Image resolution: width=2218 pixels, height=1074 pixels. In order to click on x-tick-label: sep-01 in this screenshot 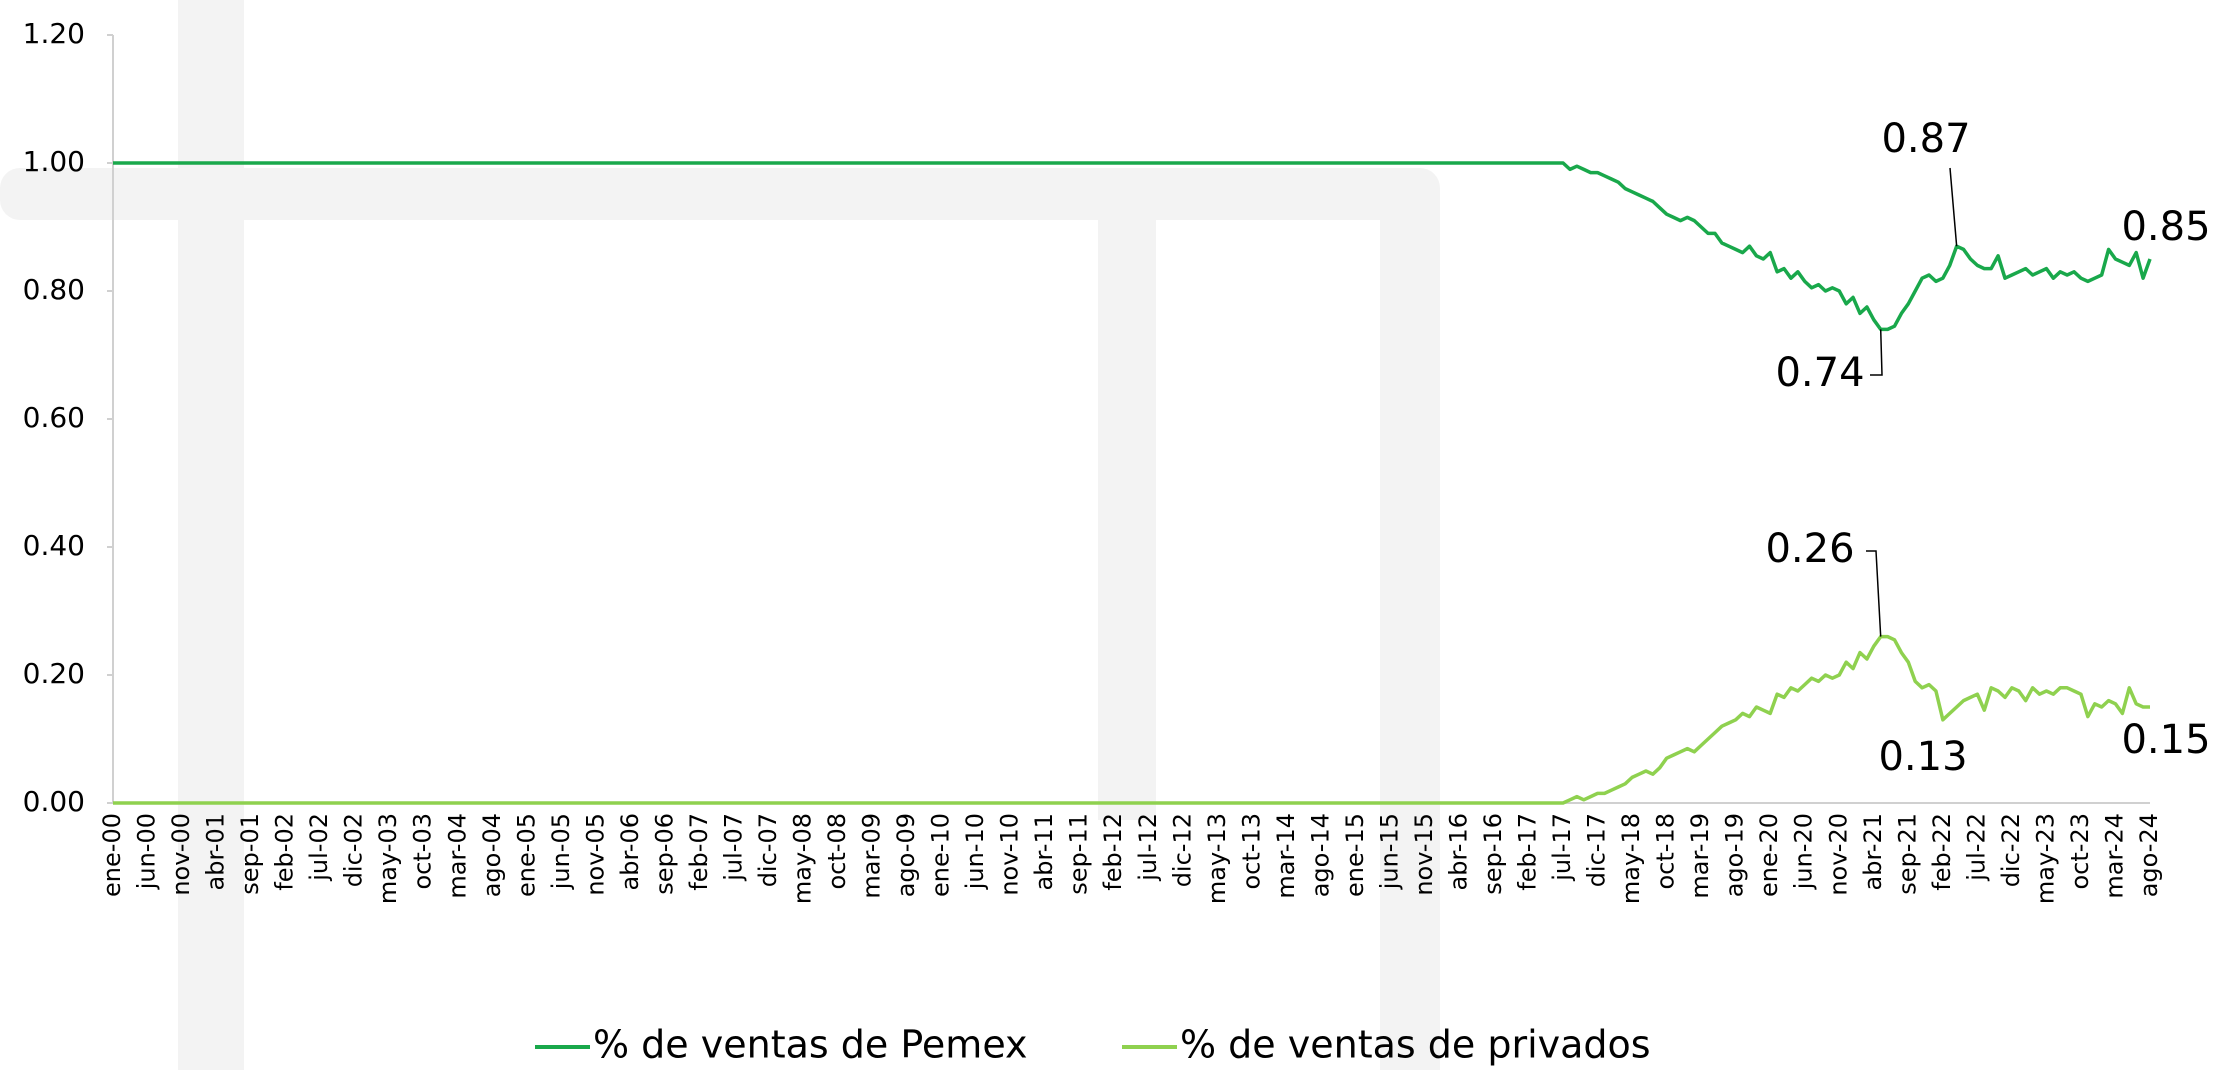, I will do `click(250, 854)`.